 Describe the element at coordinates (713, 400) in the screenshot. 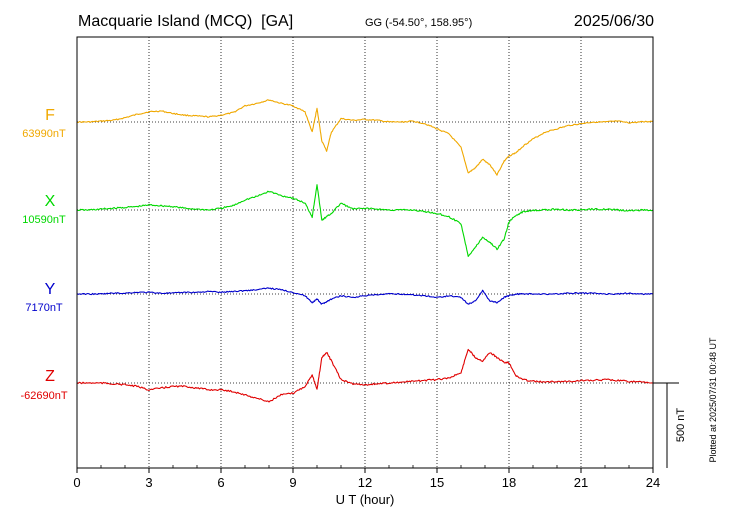

I see `plotted-timestamp: Plotted at 2025/07/31 00:48 UT` at that location.